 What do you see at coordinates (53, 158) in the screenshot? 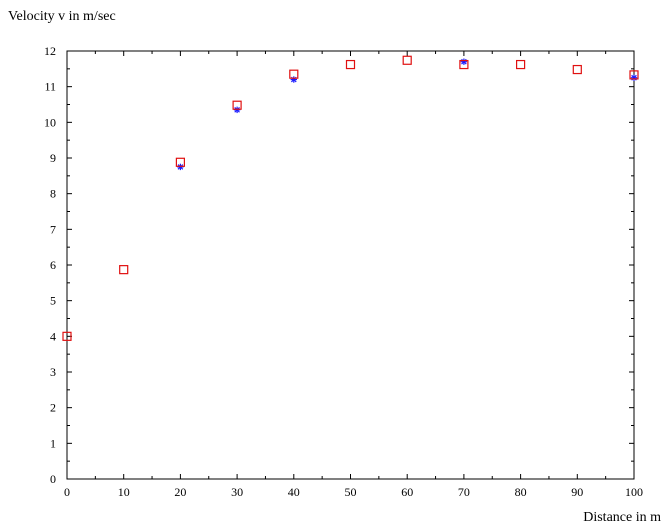
I see `y-tick-label: 9` at bounding box center [53, 158].